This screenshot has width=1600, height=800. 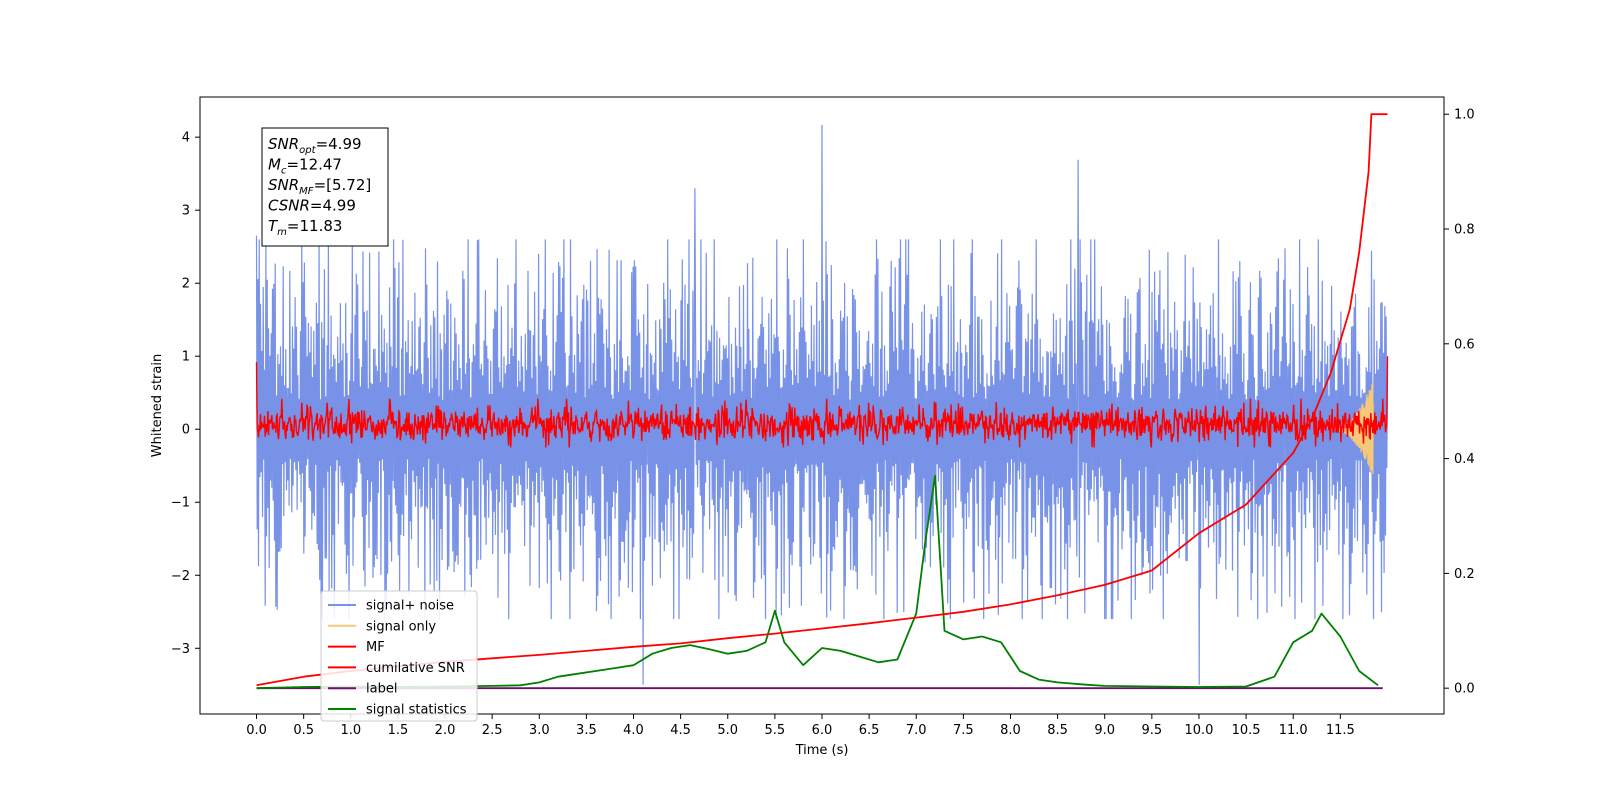 I want to click on legend-label: signal statistics, so click(x=416, y=710).